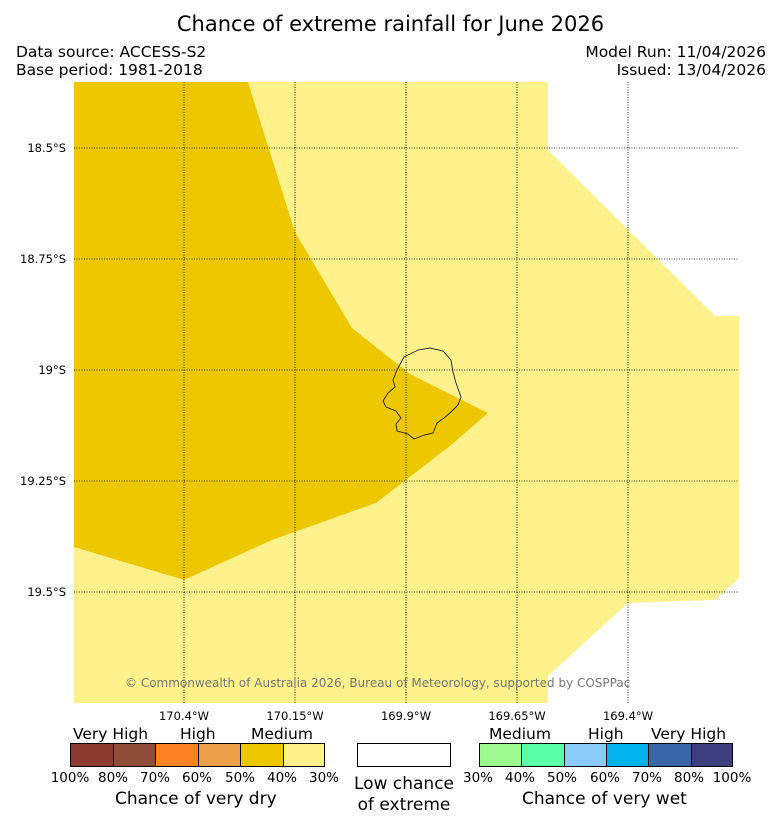 The image size is (781, 827). Describe the element at coordinates (477, 778) in the screenshot. I see `wet-tick: 30%` at that location.